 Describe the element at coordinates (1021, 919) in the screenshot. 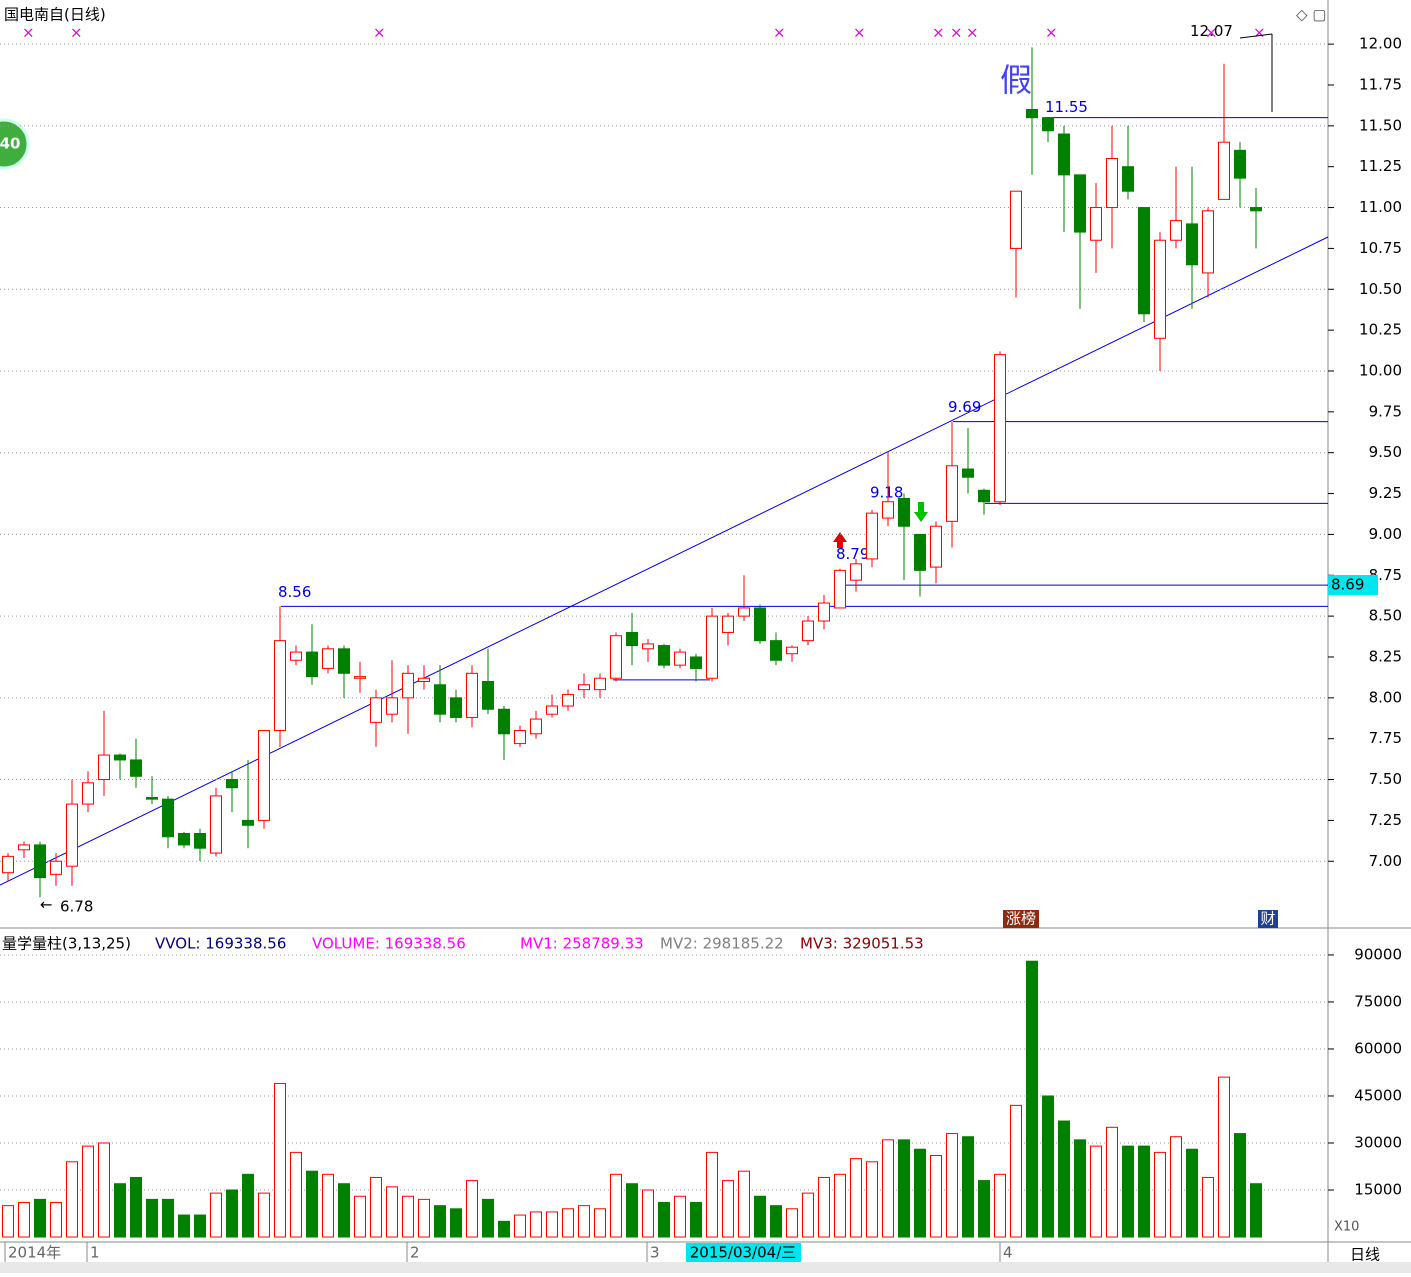

I see `up-list-button` at that location.